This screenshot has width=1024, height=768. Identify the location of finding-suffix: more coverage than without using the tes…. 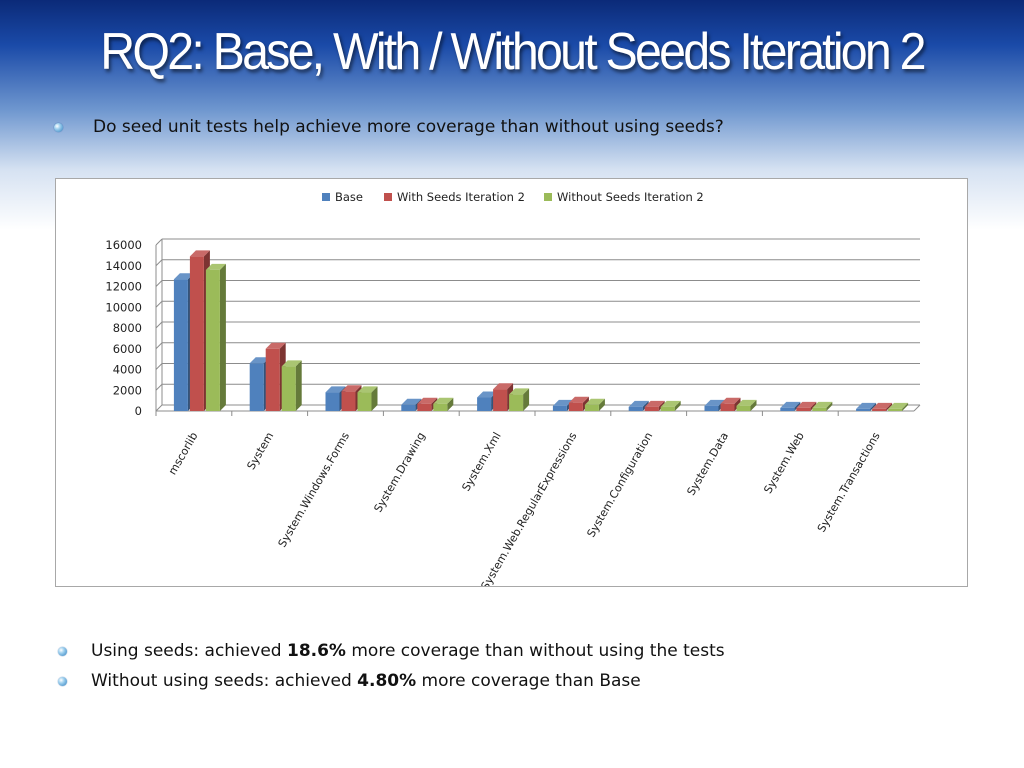
(535, 651).